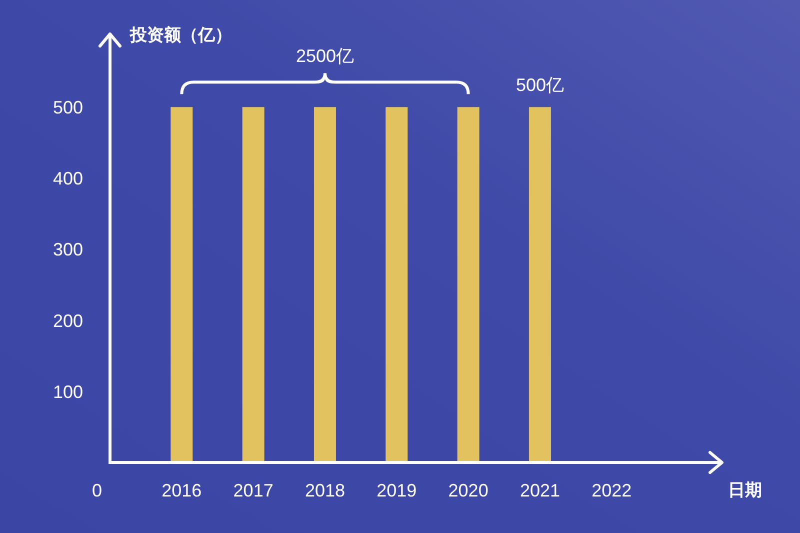 The width and height of the screenshot is (800, 533). Describe the element at coordinates (540, 85) in the screenshot. I see `annotation: 500亿` at that location.